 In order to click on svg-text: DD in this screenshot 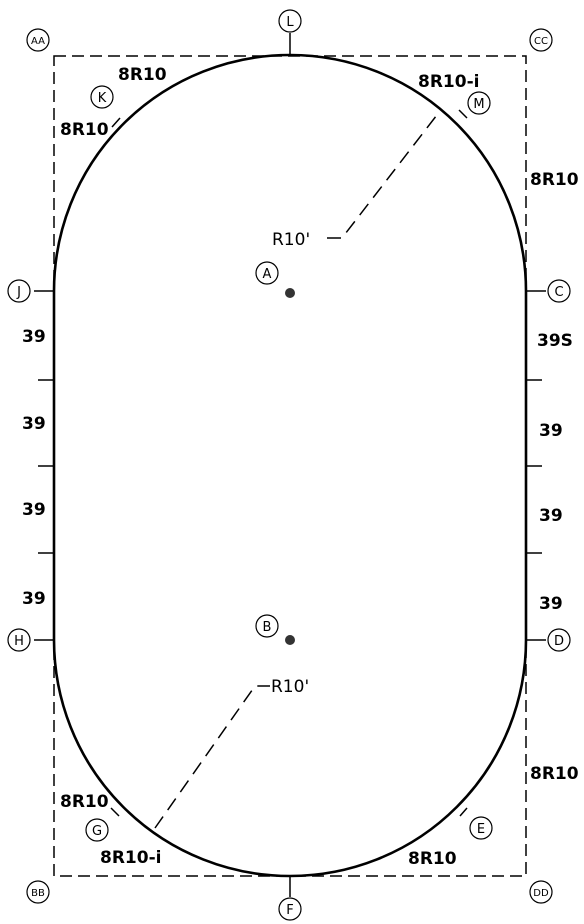, I will do `click(541, 893)`.